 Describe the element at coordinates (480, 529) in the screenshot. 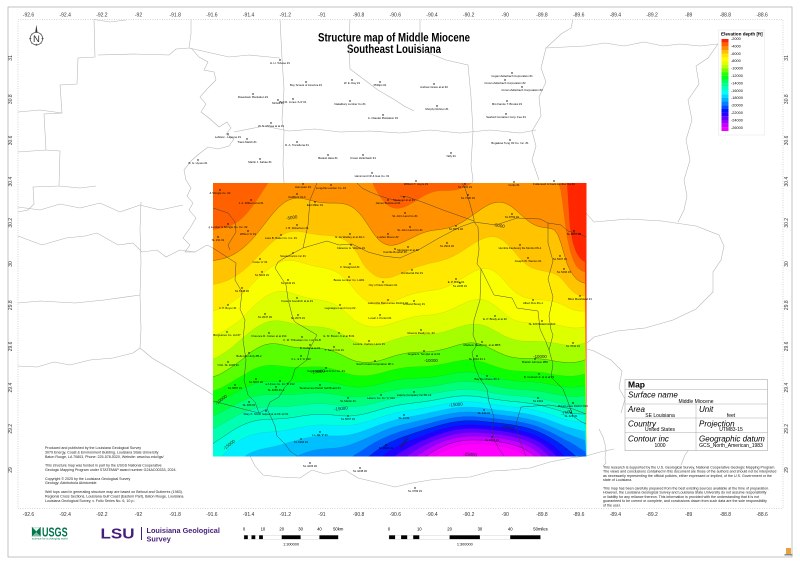

I see `svg-text: 30` at that location.